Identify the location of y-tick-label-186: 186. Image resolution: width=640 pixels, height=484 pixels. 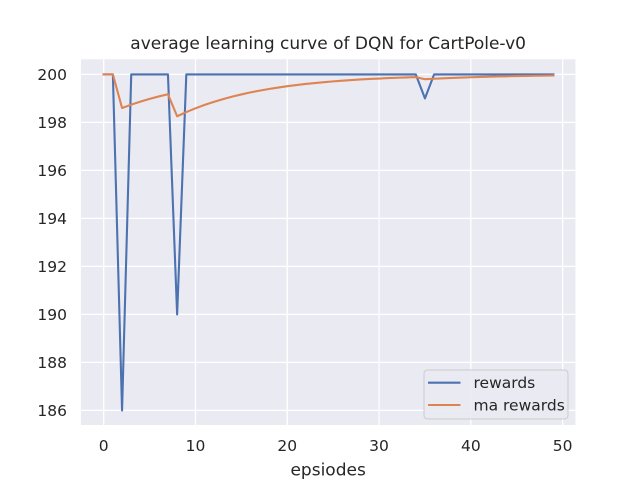
(52, 411).